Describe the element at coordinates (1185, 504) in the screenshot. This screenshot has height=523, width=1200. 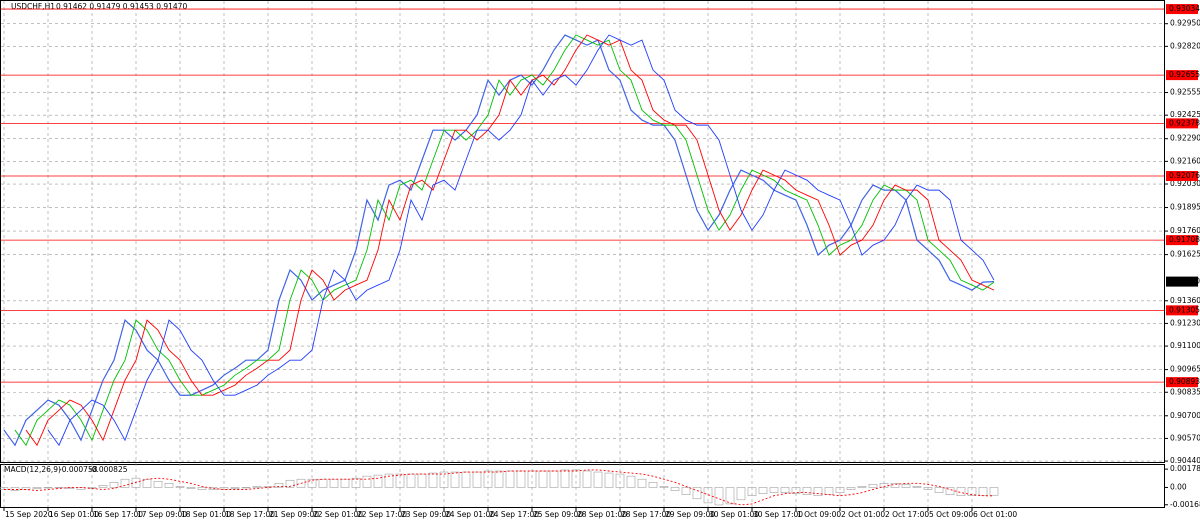
I see `y-tick-label: -0.001684` at that location.